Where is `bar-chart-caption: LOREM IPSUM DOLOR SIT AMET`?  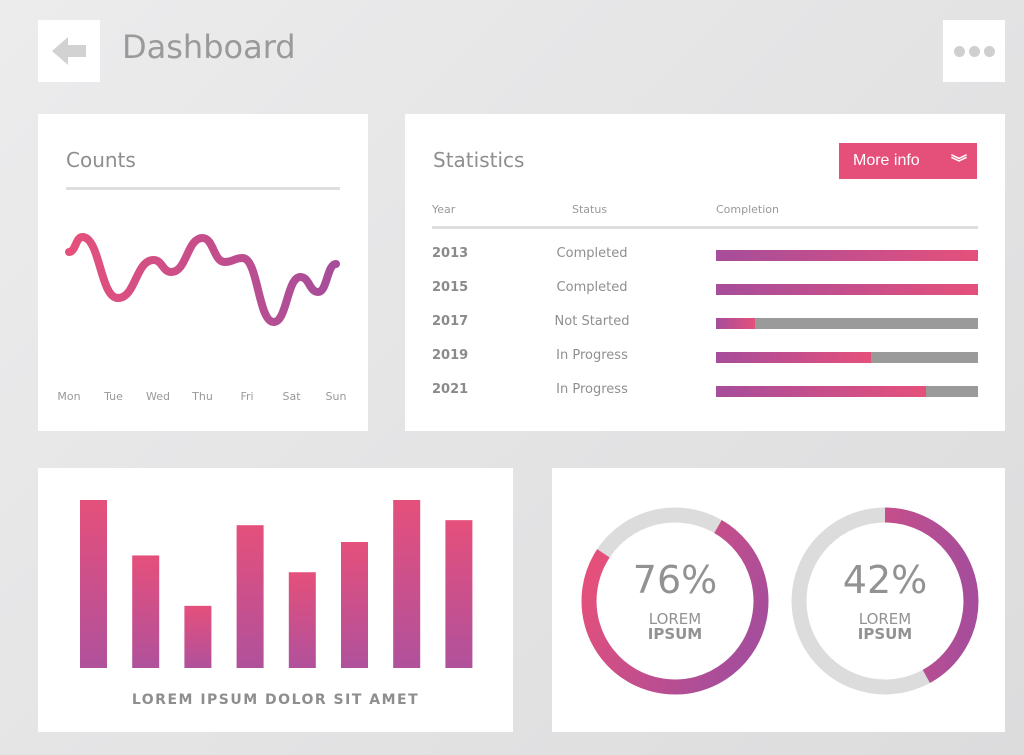
bar-chart-caption: LOREM IPSUM DOLOR SIT AMET is located at coordinates (275, 700).